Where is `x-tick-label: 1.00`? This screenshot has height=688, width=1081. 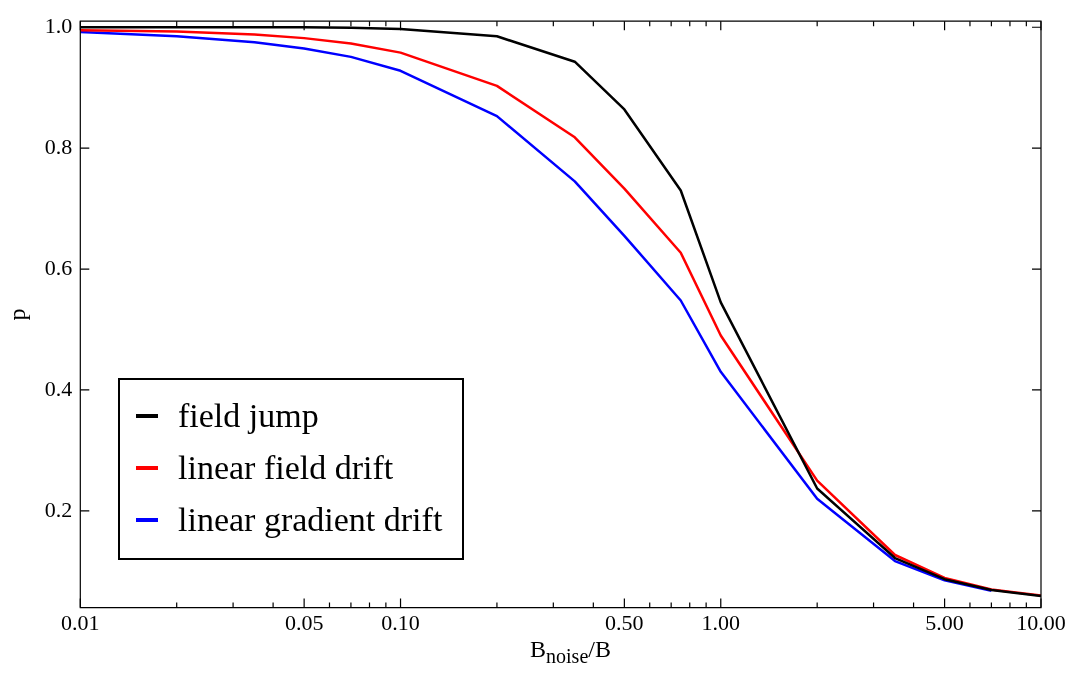
x-tick-label: 1.00 is located at coordinates (721, 622).